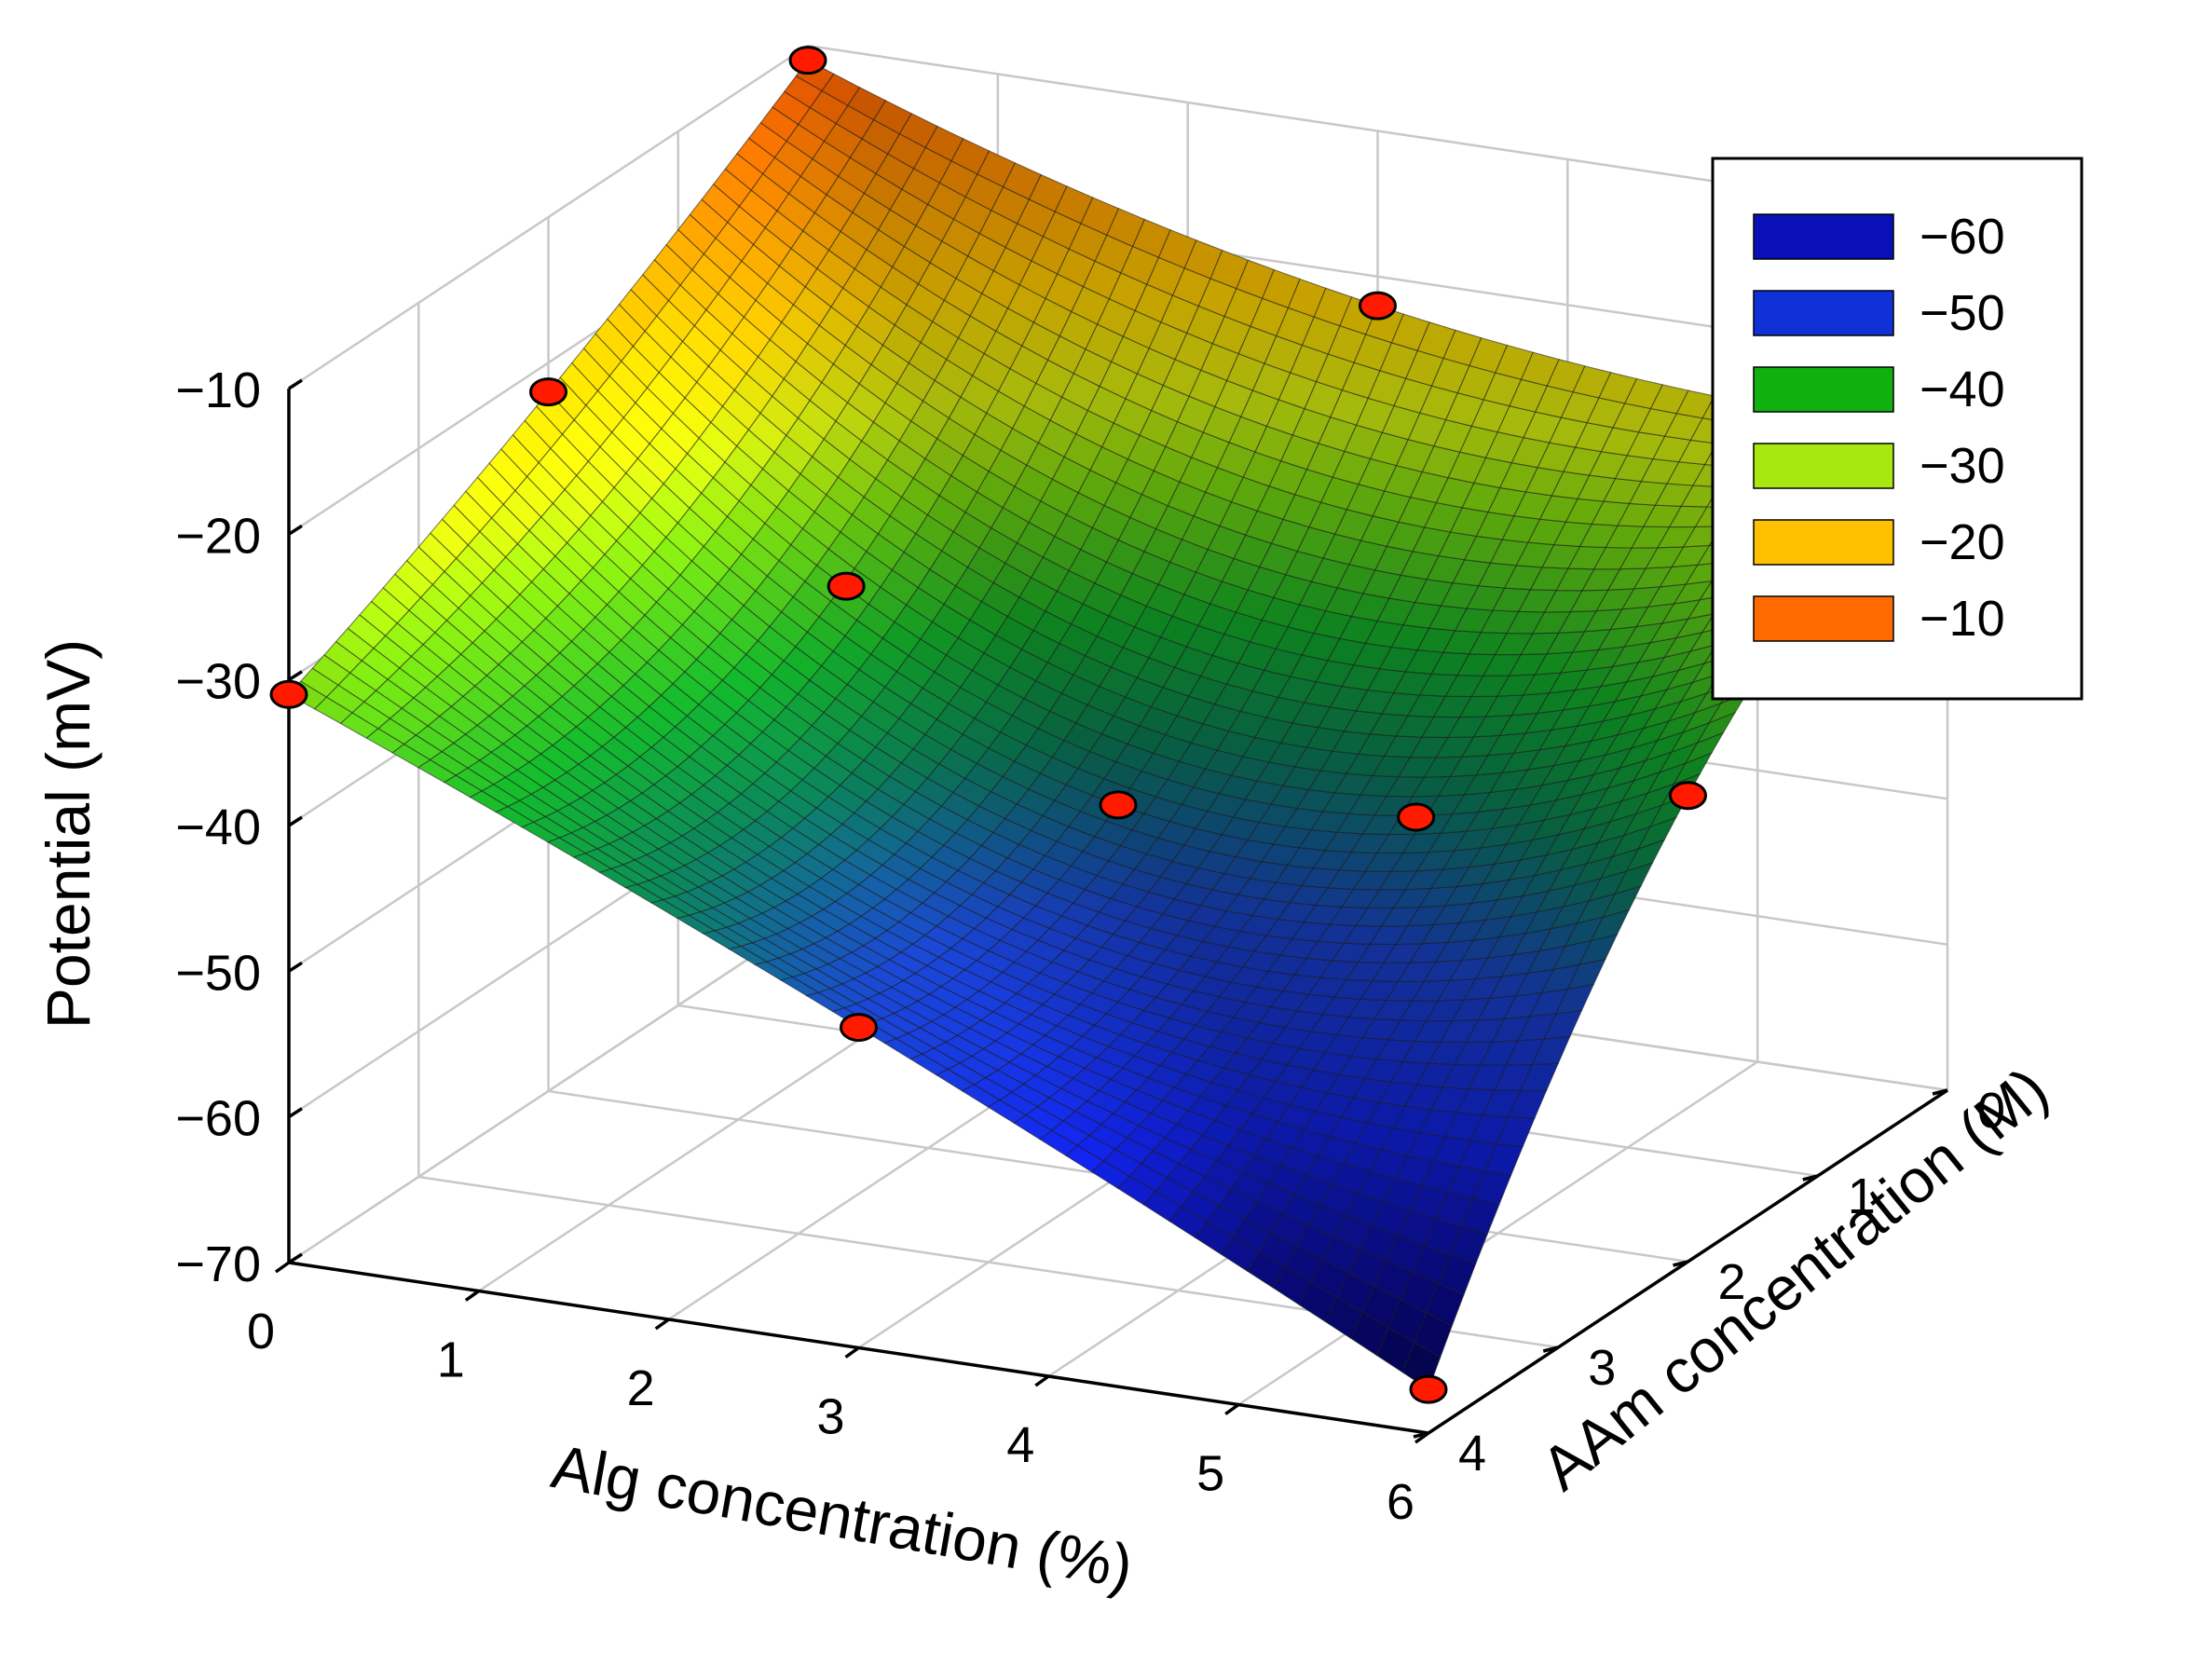 The height and width of the screenshot is (1680, 2200). Describe the element at coordinates (261, 1331) in the screenshot. I see `x-tick-label: 0` at that location.